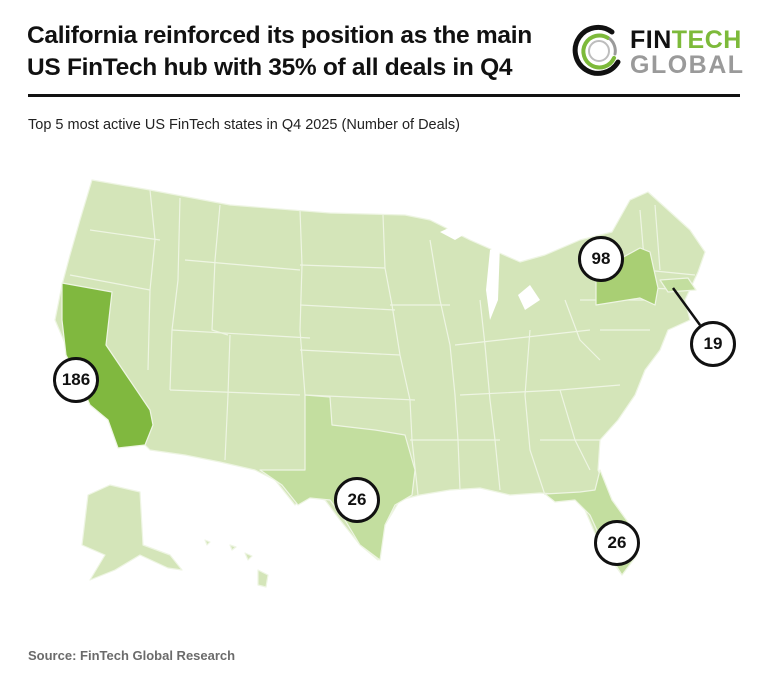 The width and height of the screenshot is (768, 678). Describe the element at coordinates (687, 65) in the screenshot. I see `logo-word-global: GLOBAL` at that location.